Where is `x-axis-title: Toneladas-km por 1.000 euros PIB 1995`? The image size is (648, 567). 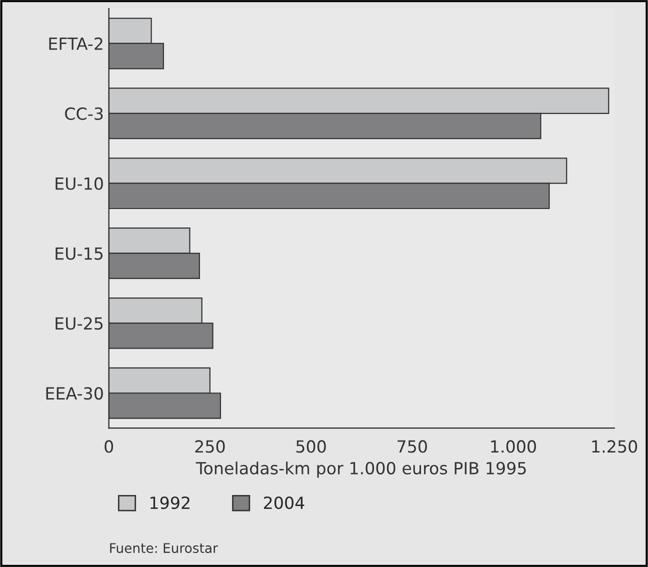 x-axis-title: Toneladas-km por 1.000 euros PIB 1995 is located at coordinates (361, 470).